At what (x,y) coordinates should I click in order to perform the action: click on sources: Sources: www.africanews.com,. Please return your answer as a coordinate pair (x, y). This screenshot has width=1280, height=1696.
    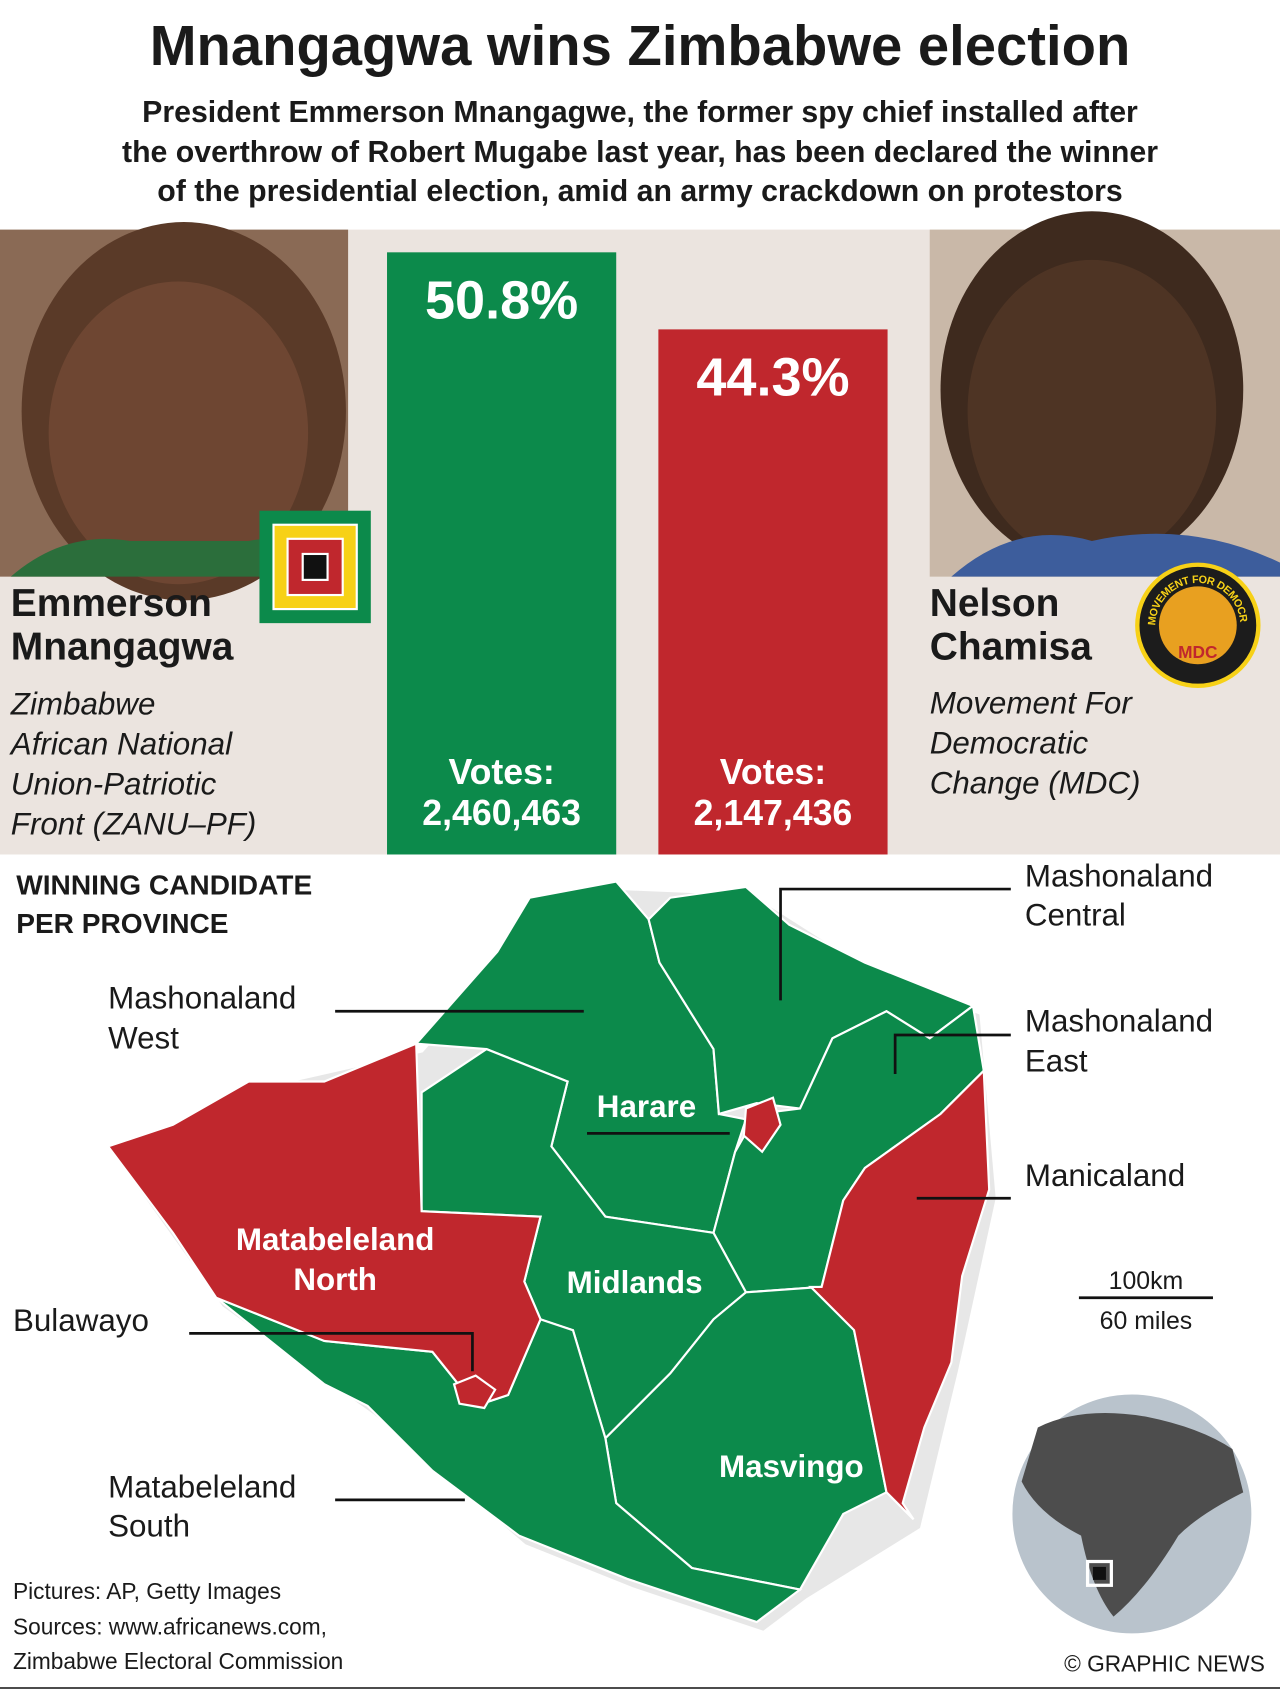
    Looking at the image, I should click on (170, 1627).